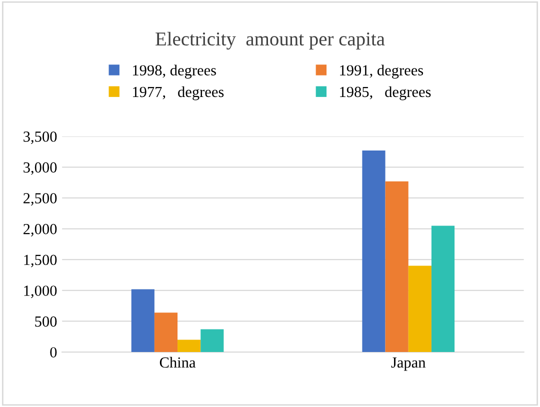  I want to click on legend-label: 1985, degrees, so click(385, 93).